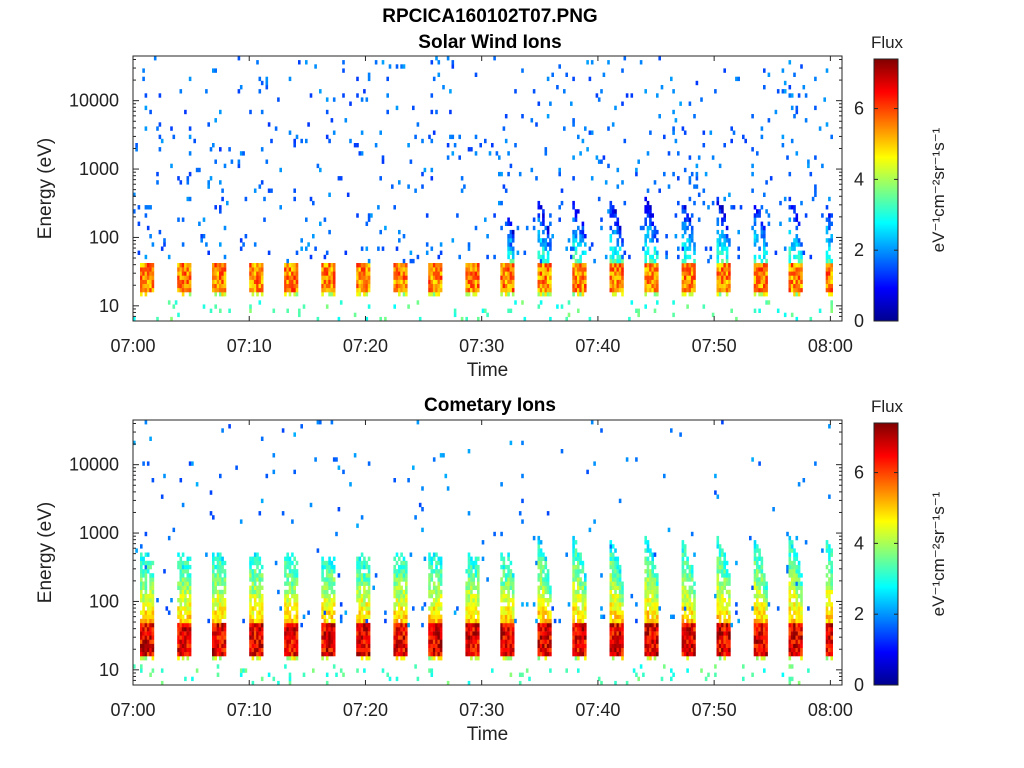 This screenshot has height=768, width=1024. What do you see at coordinates (859, 250) in the screenshot?
I see `colorbar-tick-label: 2` at bounding box center [859, 250].